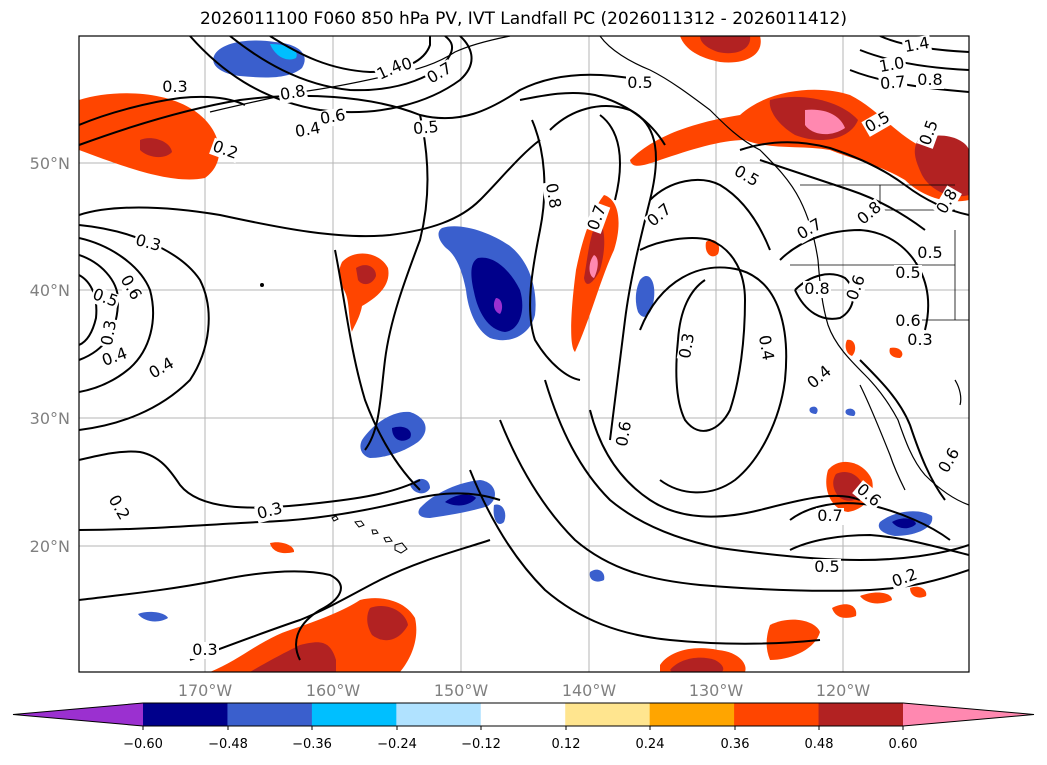 The width and height of the screenshot is (1047, 765). Describe the element at coordinates (903, 744) in the screenshot. I see `colorbar-tick-label: 0.60` at that location.